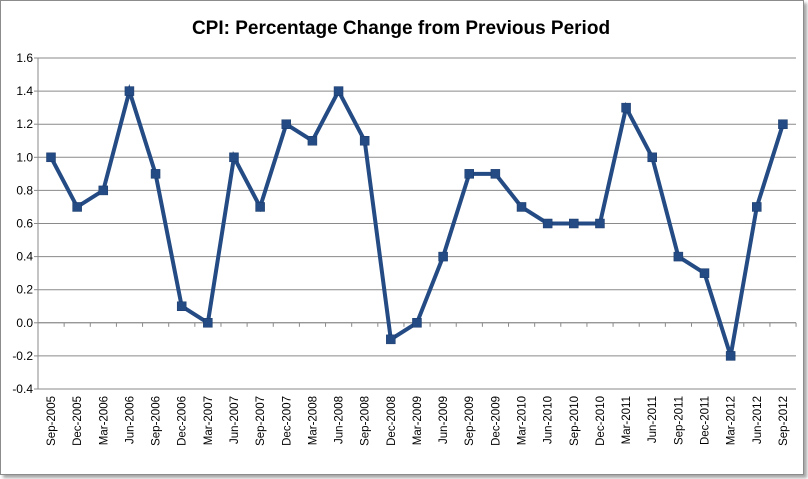  I want to click on x-tick-label: Jun-2007, so click(235, 420).